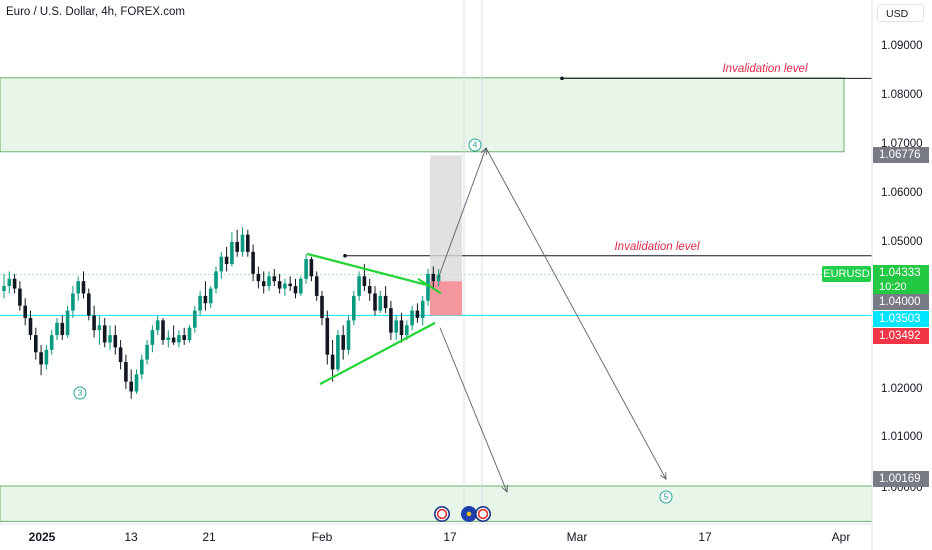 The height and width of the screenshot is (550, 932). What do you see at coordinates (846, 274) in the screenshot?
I see `symbol-badge: EURUSD` at bounding box center [846, 274].